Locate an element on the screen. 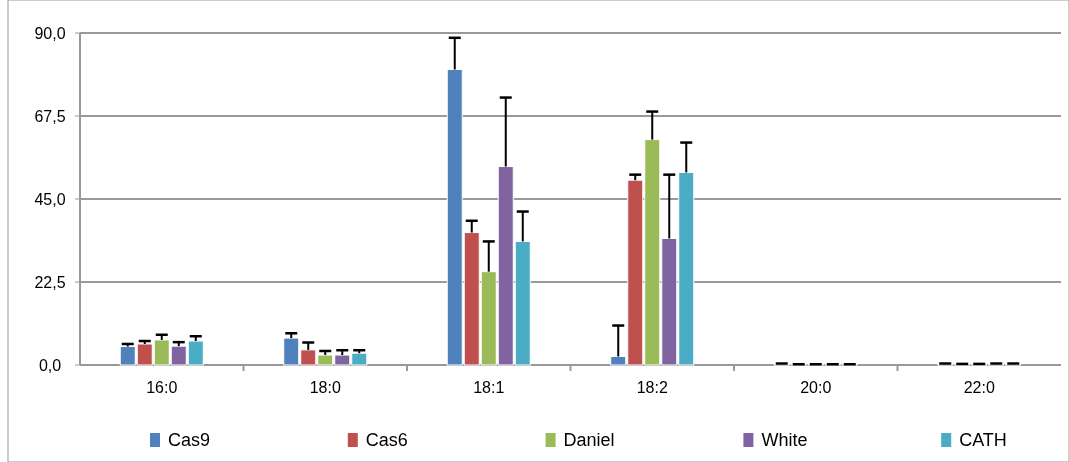  legend-label: White is located at coordinates (784, 440).